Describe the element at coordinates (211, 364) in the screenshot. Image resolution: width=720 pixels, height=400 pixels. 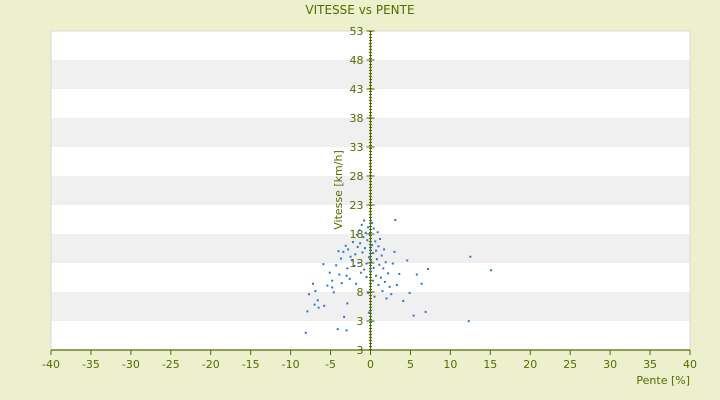
I see `x-tick-label: -20` at that location.